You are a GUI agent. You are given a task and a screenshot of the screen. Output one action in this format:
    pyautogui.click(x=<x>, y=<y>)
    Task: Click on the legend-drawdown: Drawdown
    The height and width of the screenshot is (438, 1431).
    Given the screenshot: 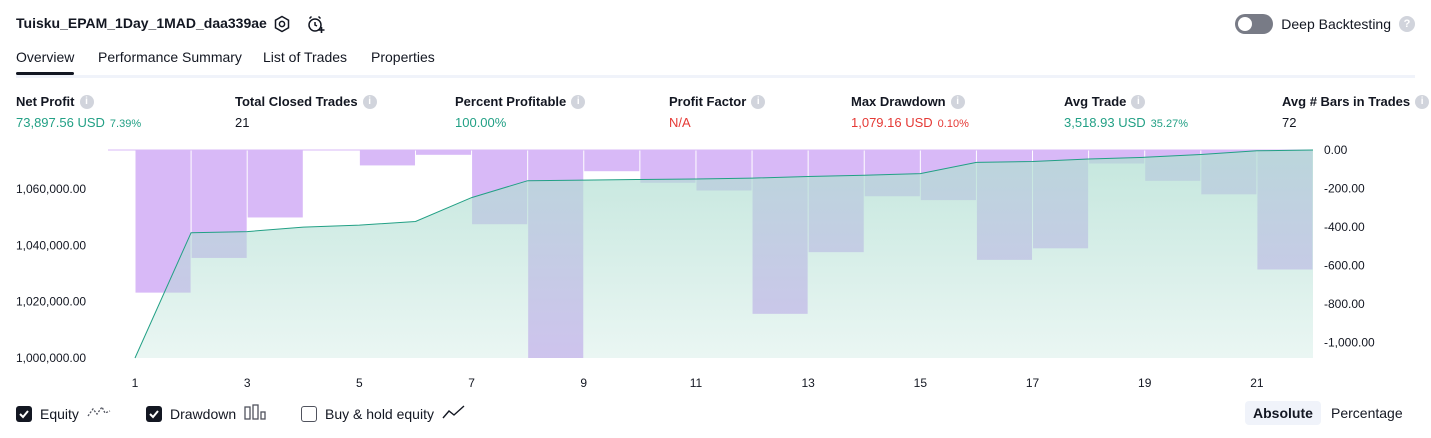 What is the action you would take?
    pyautogui.click(x=206, y=413)
    